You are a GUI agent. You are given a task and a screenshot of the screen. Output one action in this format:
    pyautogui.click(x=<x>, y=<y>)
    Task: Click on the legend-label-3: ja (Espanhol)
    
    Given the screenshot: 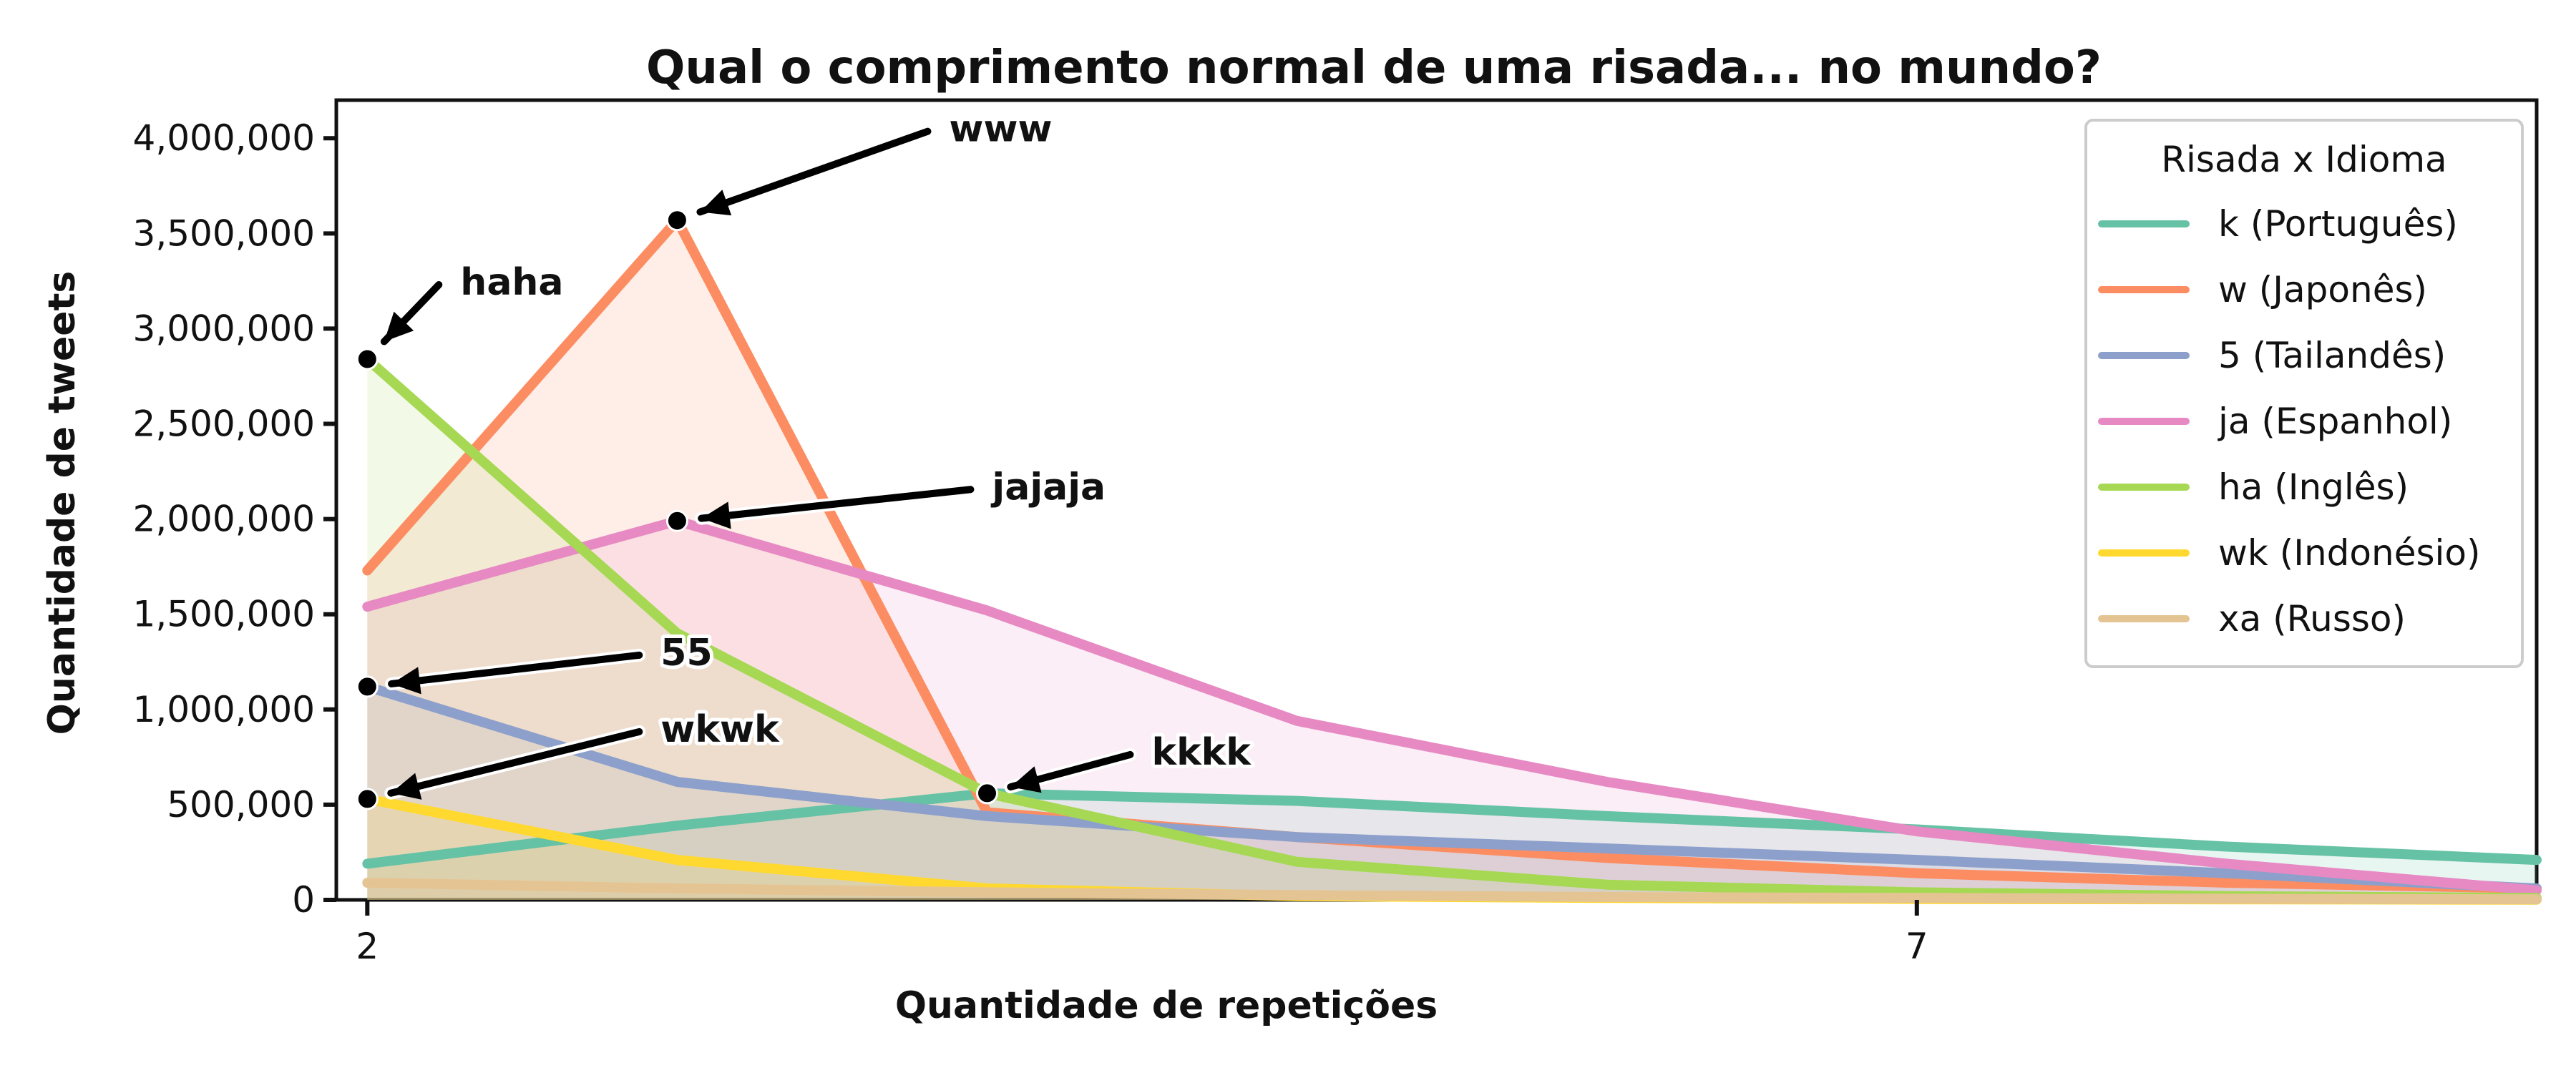 What is the action you would take?
    pyautogui.click(x=2335, y=421)
    